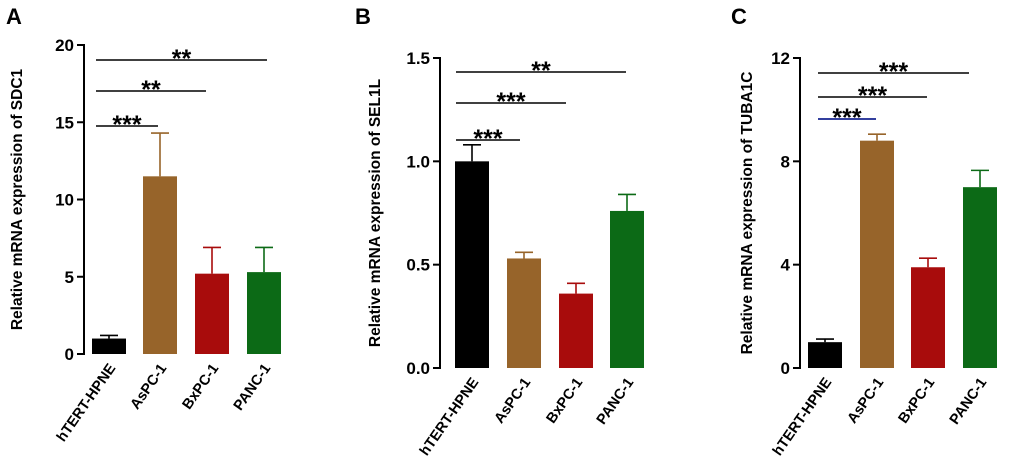 Image resolution: width=1020 pixels, height=475 pixels. I want to click on panel-letter-b: B, so click(363, 16).